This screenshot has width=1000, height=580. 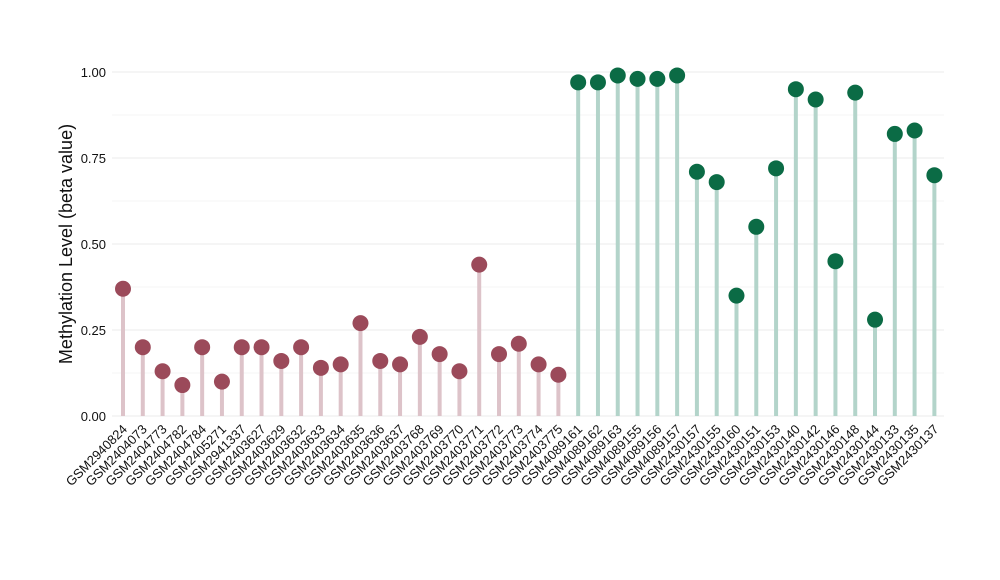 I want to click on y-tick-label: 0.00, so click(x=93, y=416).